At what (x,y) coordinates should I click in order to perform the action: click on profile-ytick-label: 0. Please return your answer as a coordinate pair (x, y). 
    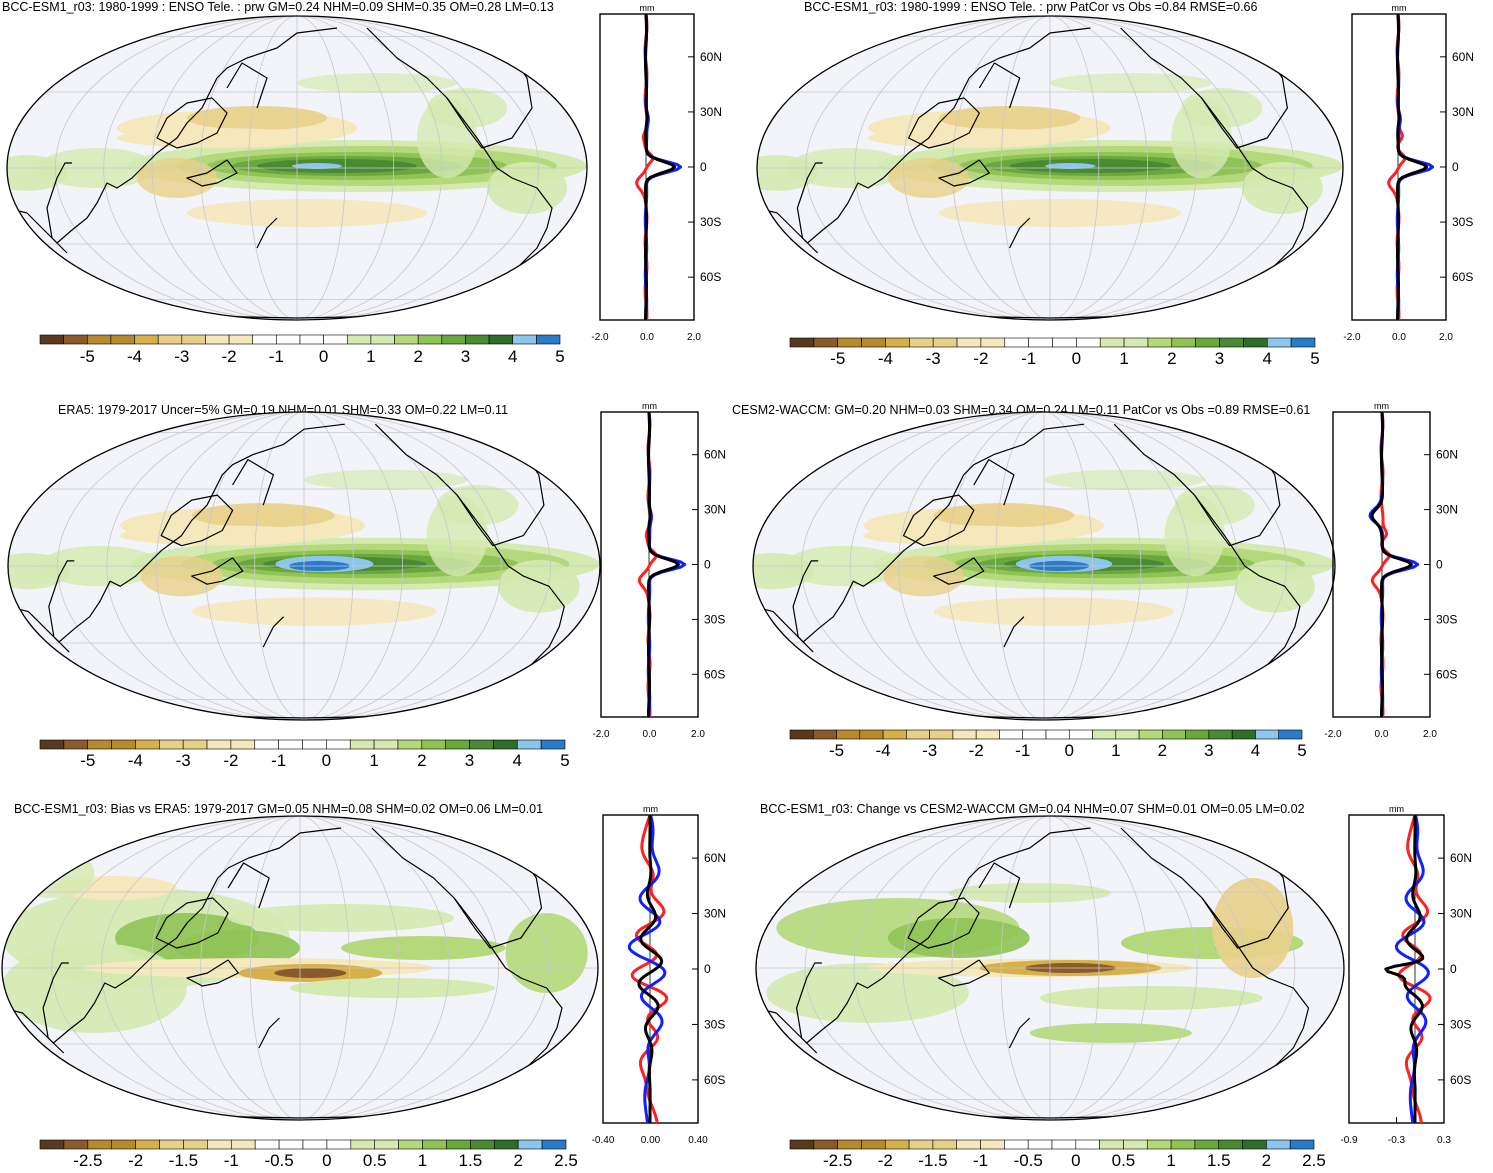
    Looking at the image, I should click on (1455, 167).